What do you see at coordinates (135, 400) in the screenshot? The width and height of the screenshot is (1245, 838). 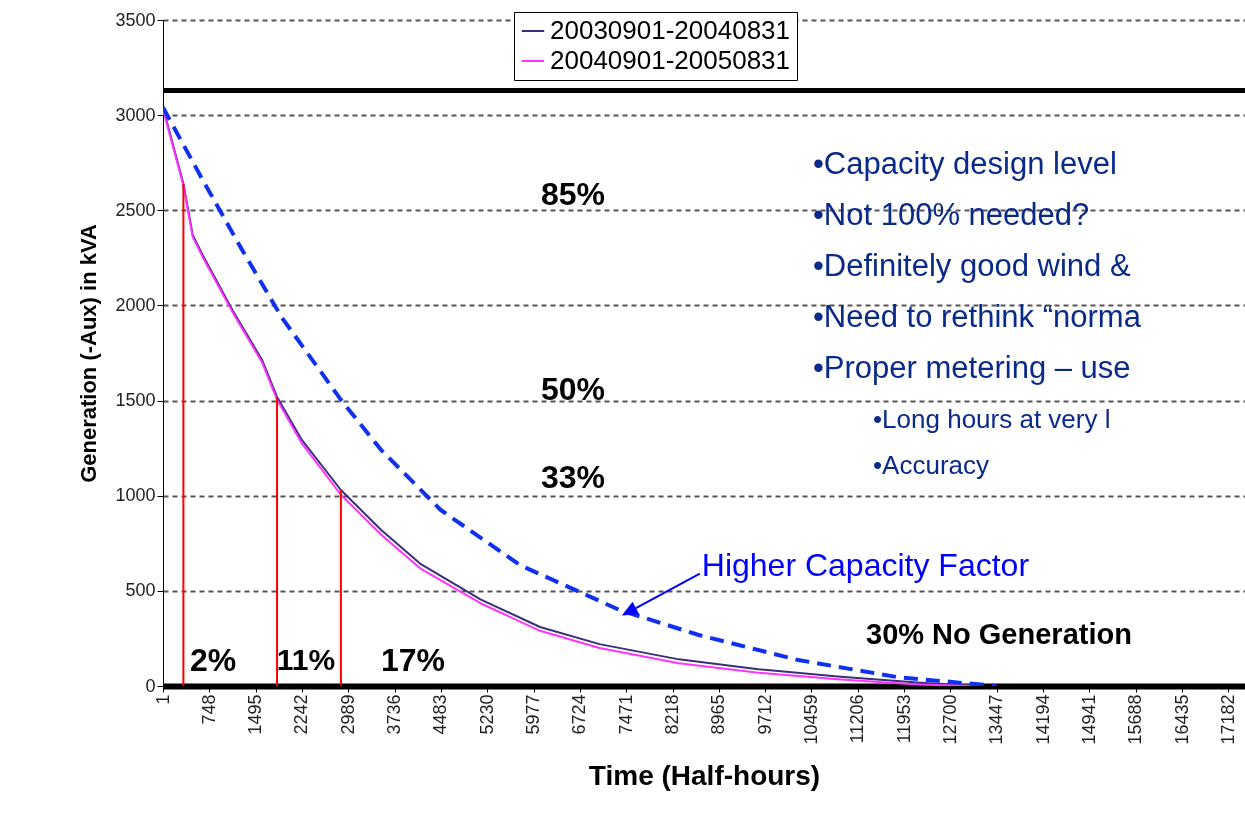 I see `y-tick-label: 1500` at bounding box center [135, 400].